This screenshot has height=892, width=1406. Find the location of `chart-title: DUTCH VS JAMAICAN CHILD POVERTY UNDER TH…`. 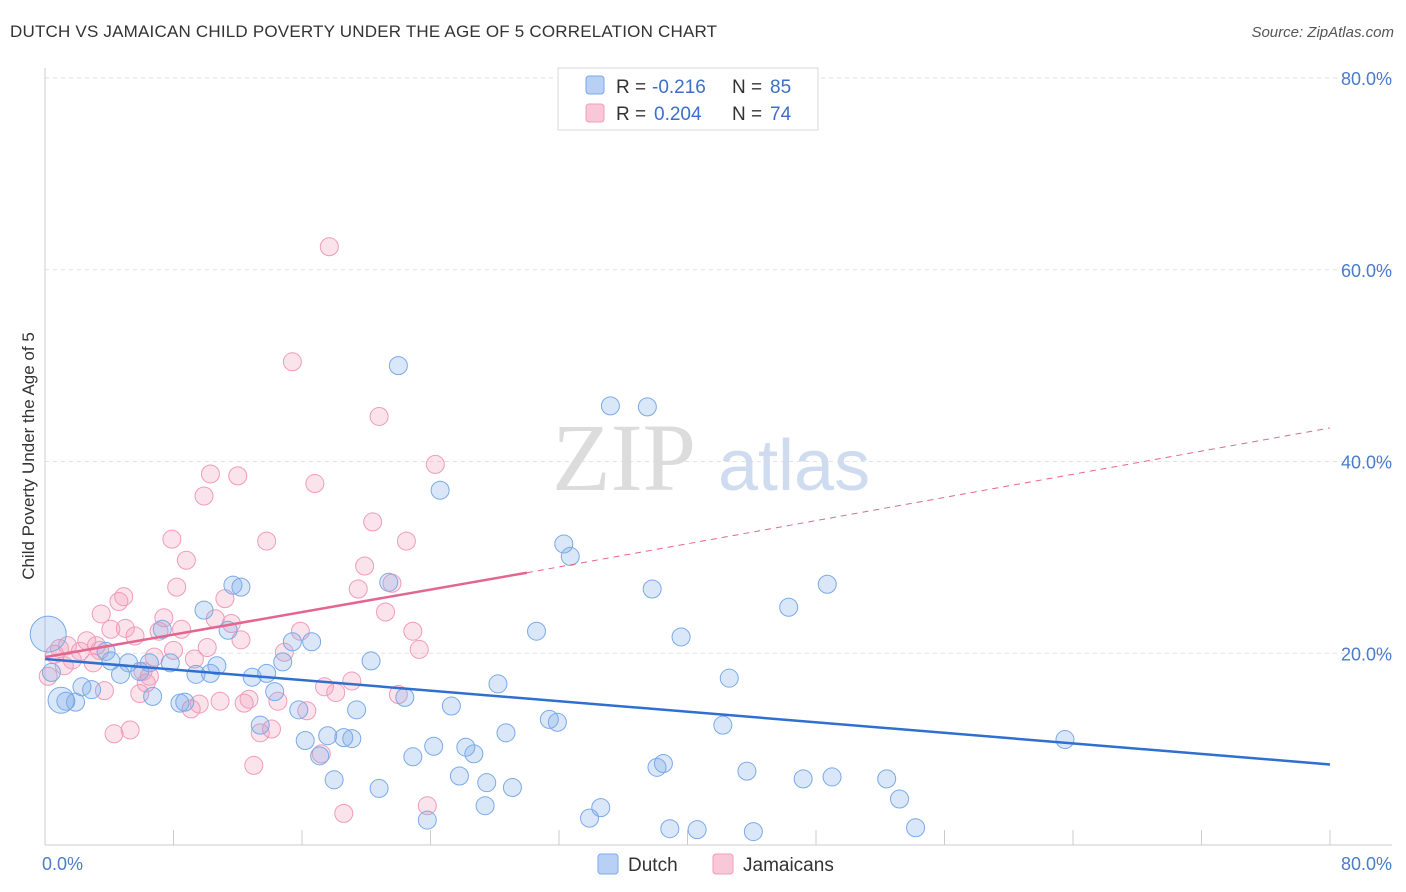

chart-title: DUTCH VS JAMAICAN CHILD POVERTY UNDER TH… is located at coordinates (364, 31).